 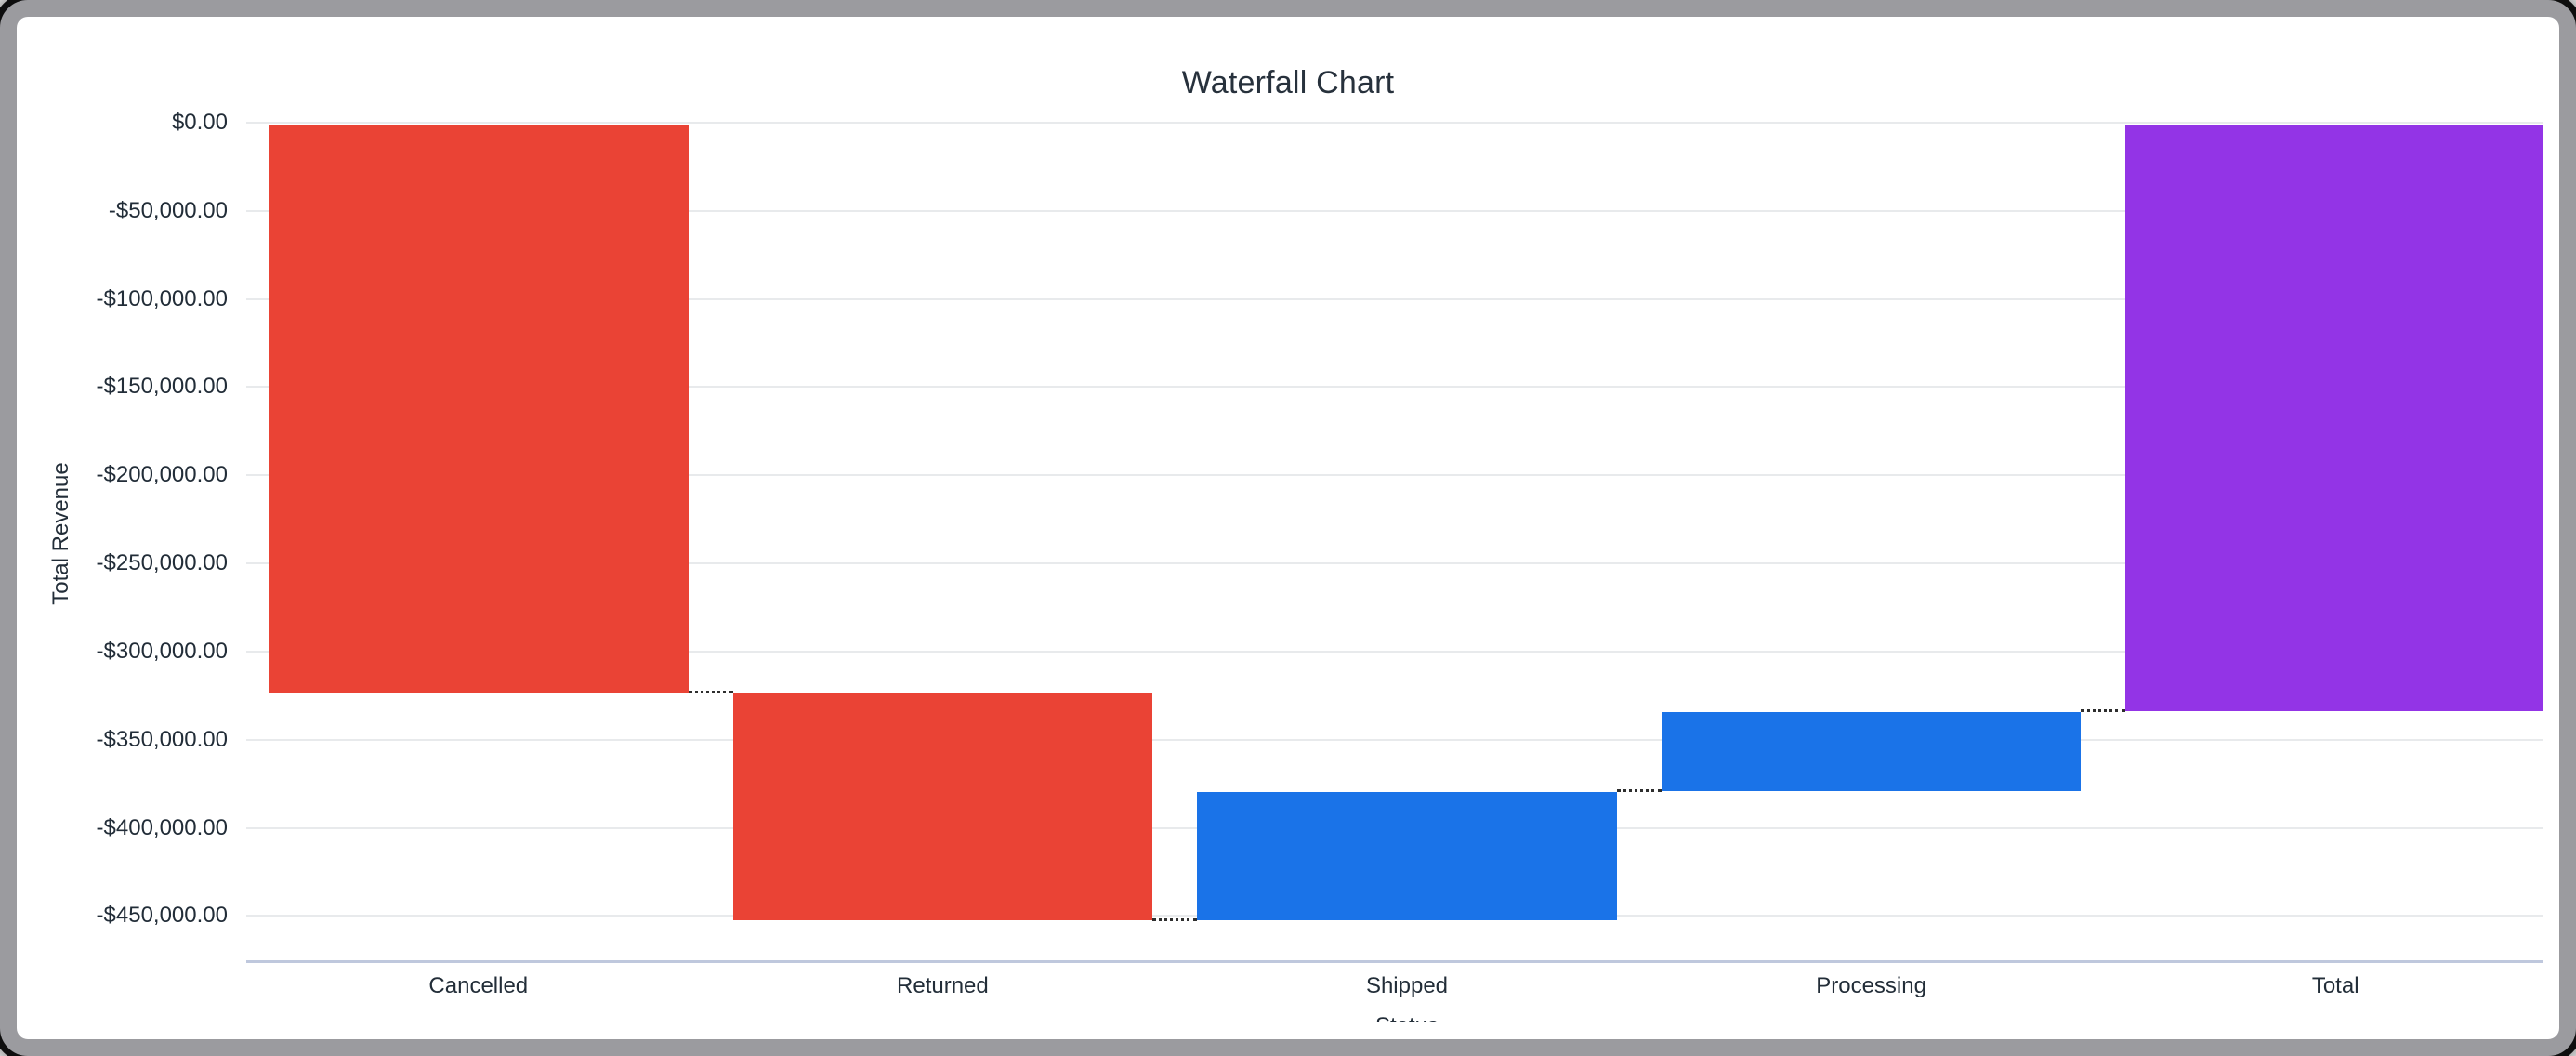 I want to click on x-category-label: Shipped, so click(x=1407, y=985).